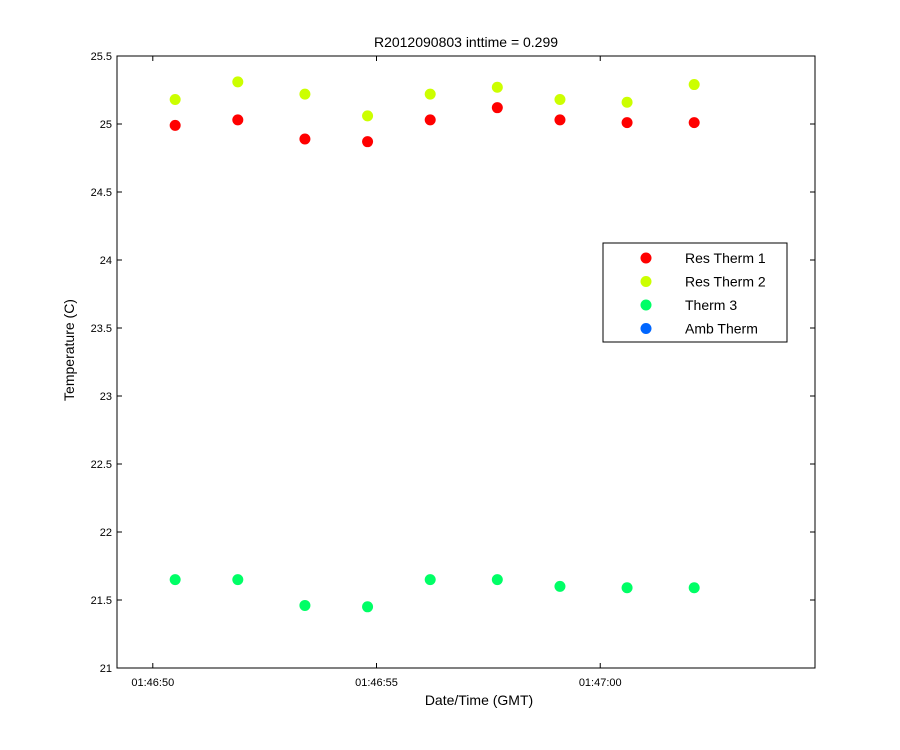  Describe the element at coordinates (106, 261) in the screenshot. I see `y-tick-label: 24` at that location.